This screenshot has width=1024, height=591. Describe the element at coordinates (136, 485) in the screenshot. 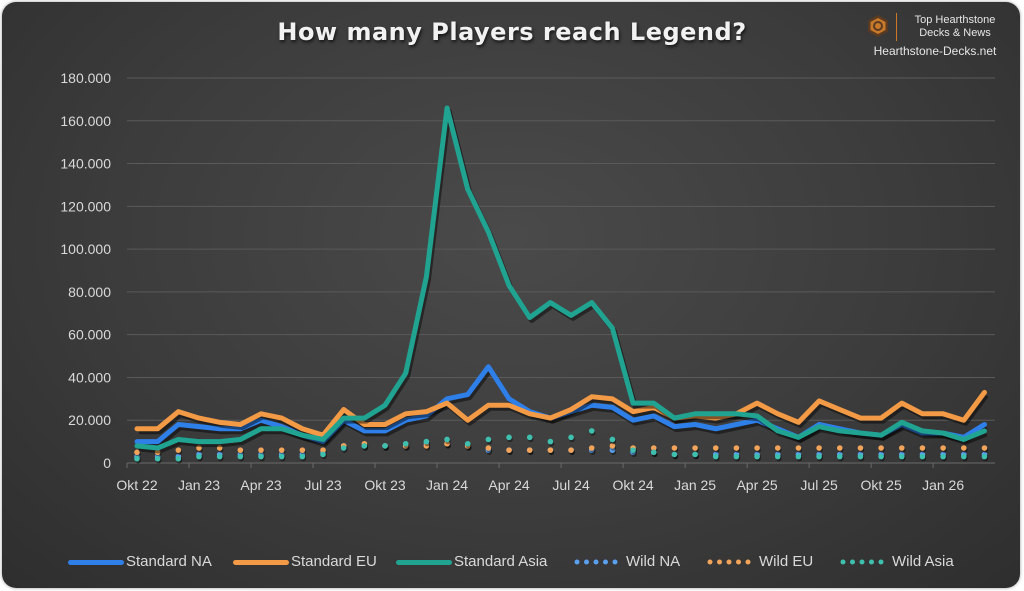

I see `x-tick-label: Okt 22` at that location.